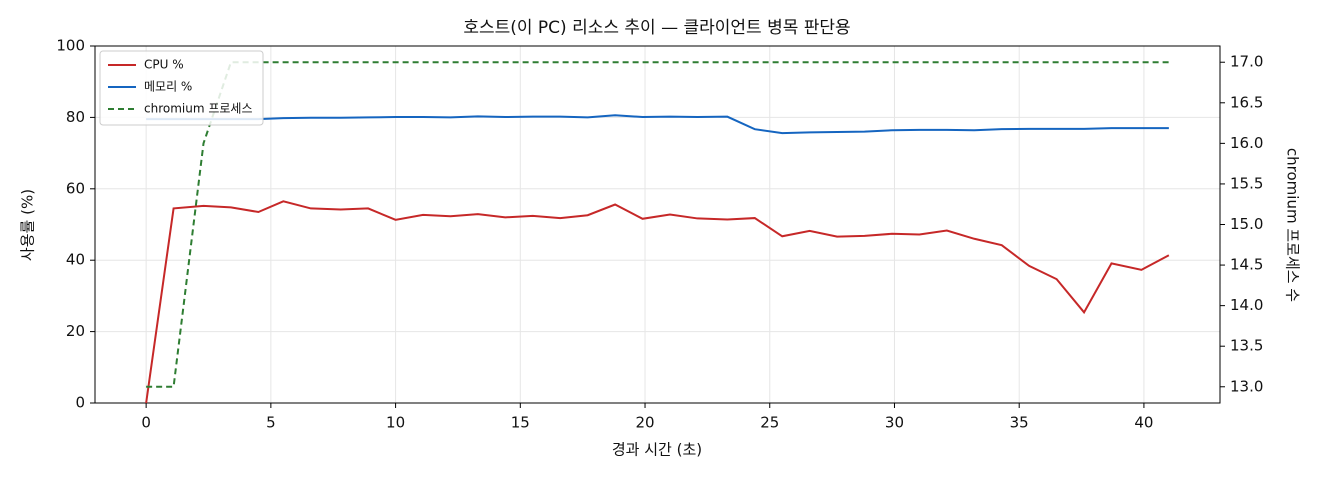 The image size is (1320, 480). What do you see at coordinates (168, 87) in the screenshot?
I see `legend-label: 메모리 %` at bounding box center [168, 87].